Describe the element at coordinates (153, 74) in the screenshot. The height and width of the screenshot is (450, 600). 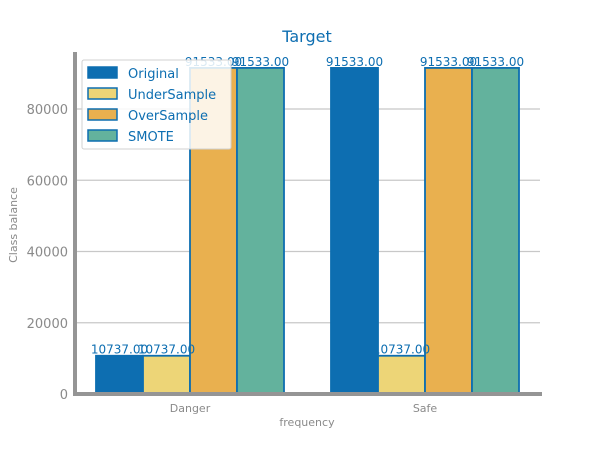
I see `legend-label: Original` at that location.